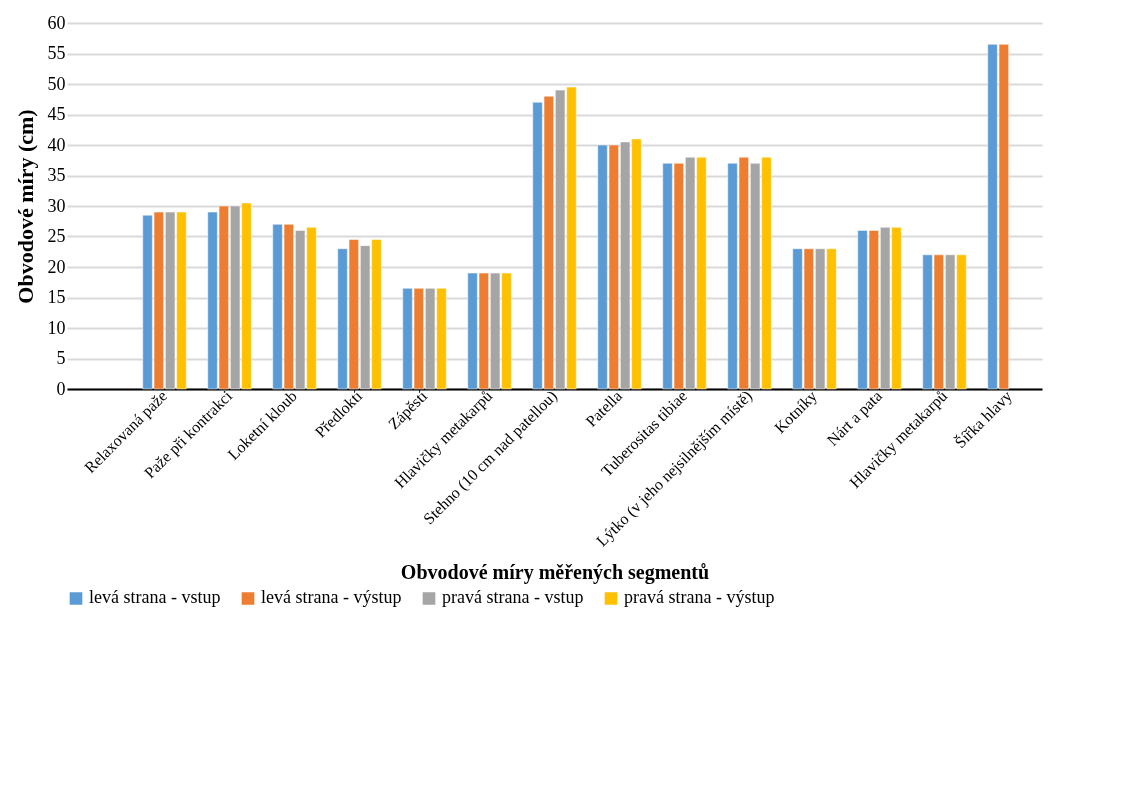 The height and width of the screenshot is (801, 1133). I want to click on legend-label: pravá strana - vstup, so click(513, 597).